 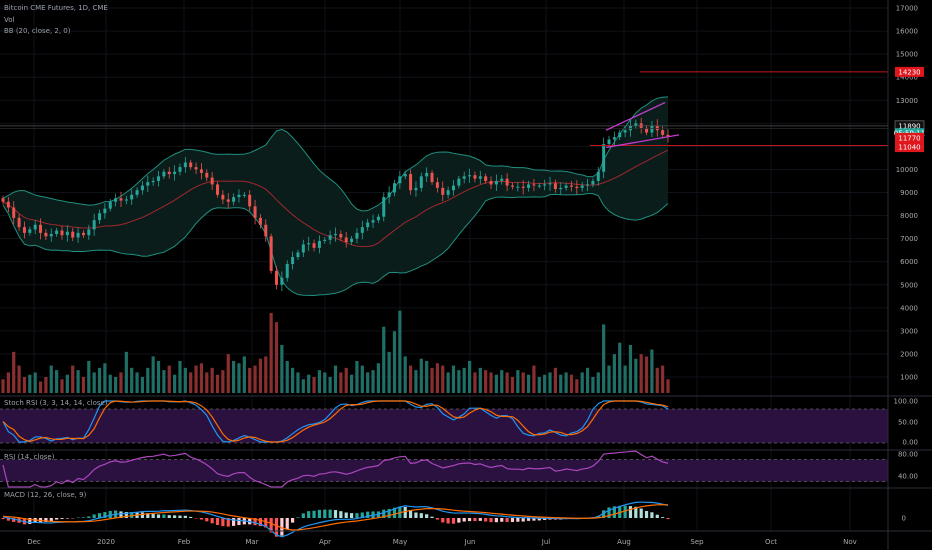 What do you see at coordinates (771, 542) in the screenshot?
I see `time-tick-label: Oct` at bounding box center [771, 542].